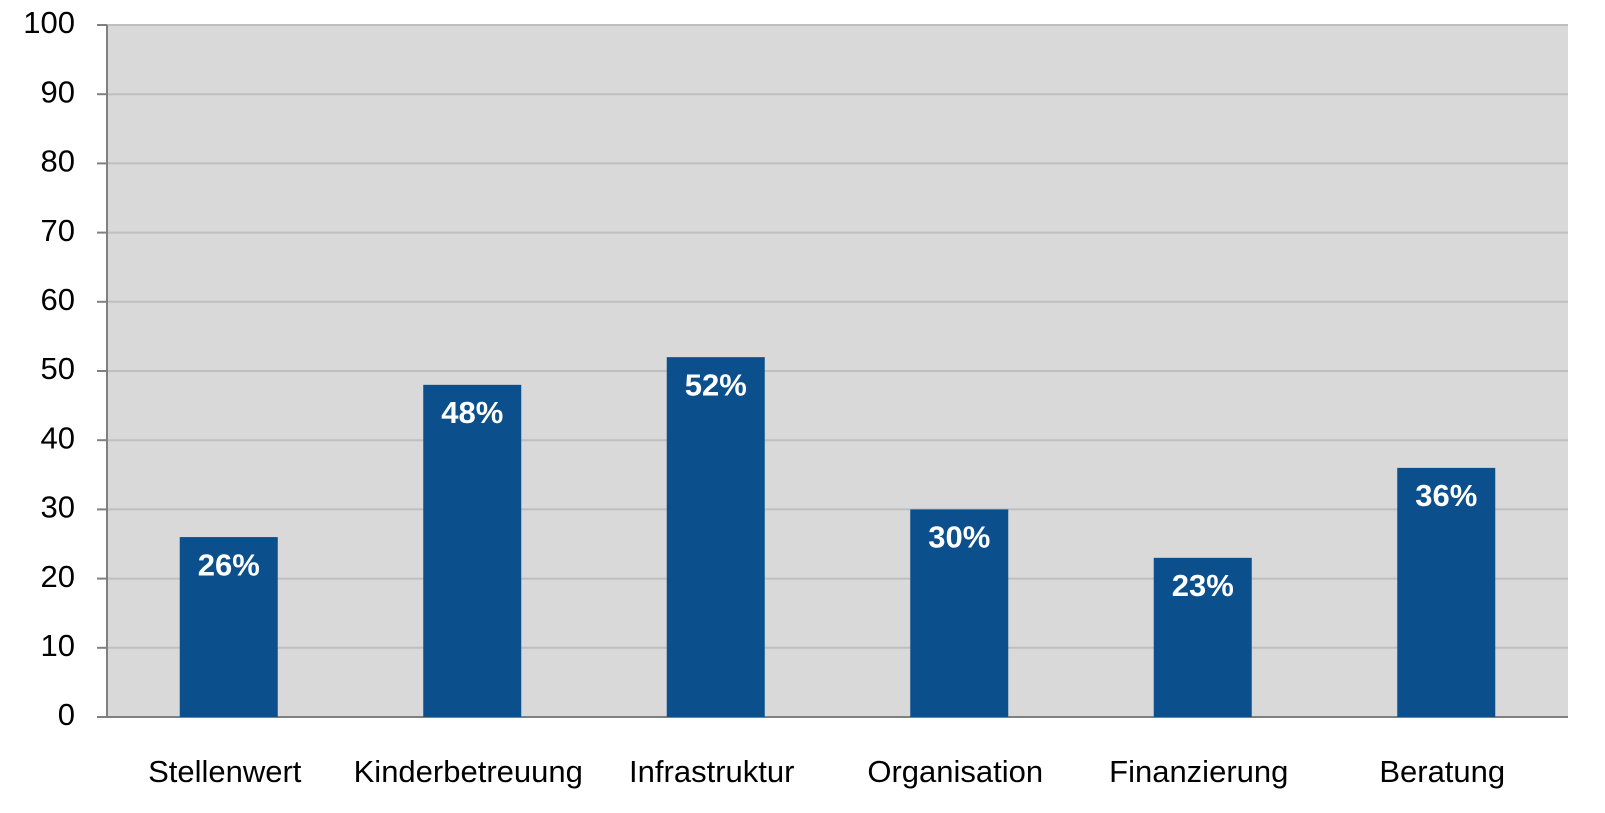  What do you see at coordinates (225, 771) in the screenshot?
I see `x-tick-label: Stellenwert` at bounding box center [225, 771].